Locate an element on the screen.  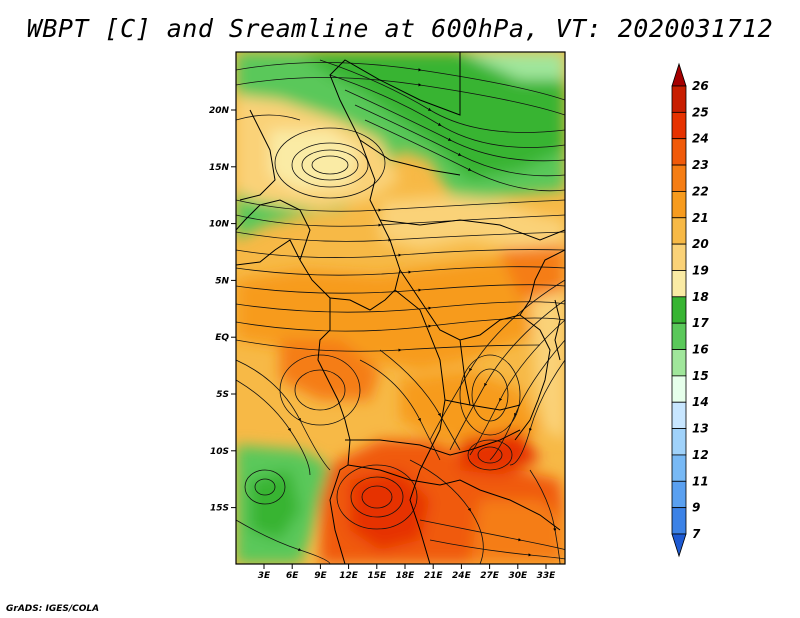
colorbar-label: 13 is located at coordinates (700, 429).